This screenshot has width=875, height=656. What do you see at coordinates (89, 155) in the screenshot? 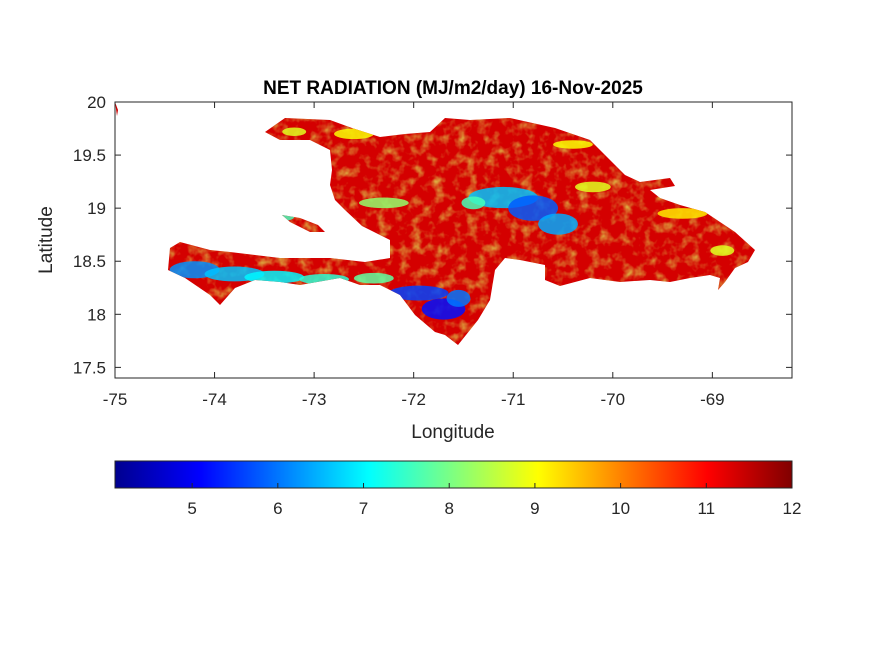
I see `y-tick-label: 19.5` at bounding box center [89, 155].